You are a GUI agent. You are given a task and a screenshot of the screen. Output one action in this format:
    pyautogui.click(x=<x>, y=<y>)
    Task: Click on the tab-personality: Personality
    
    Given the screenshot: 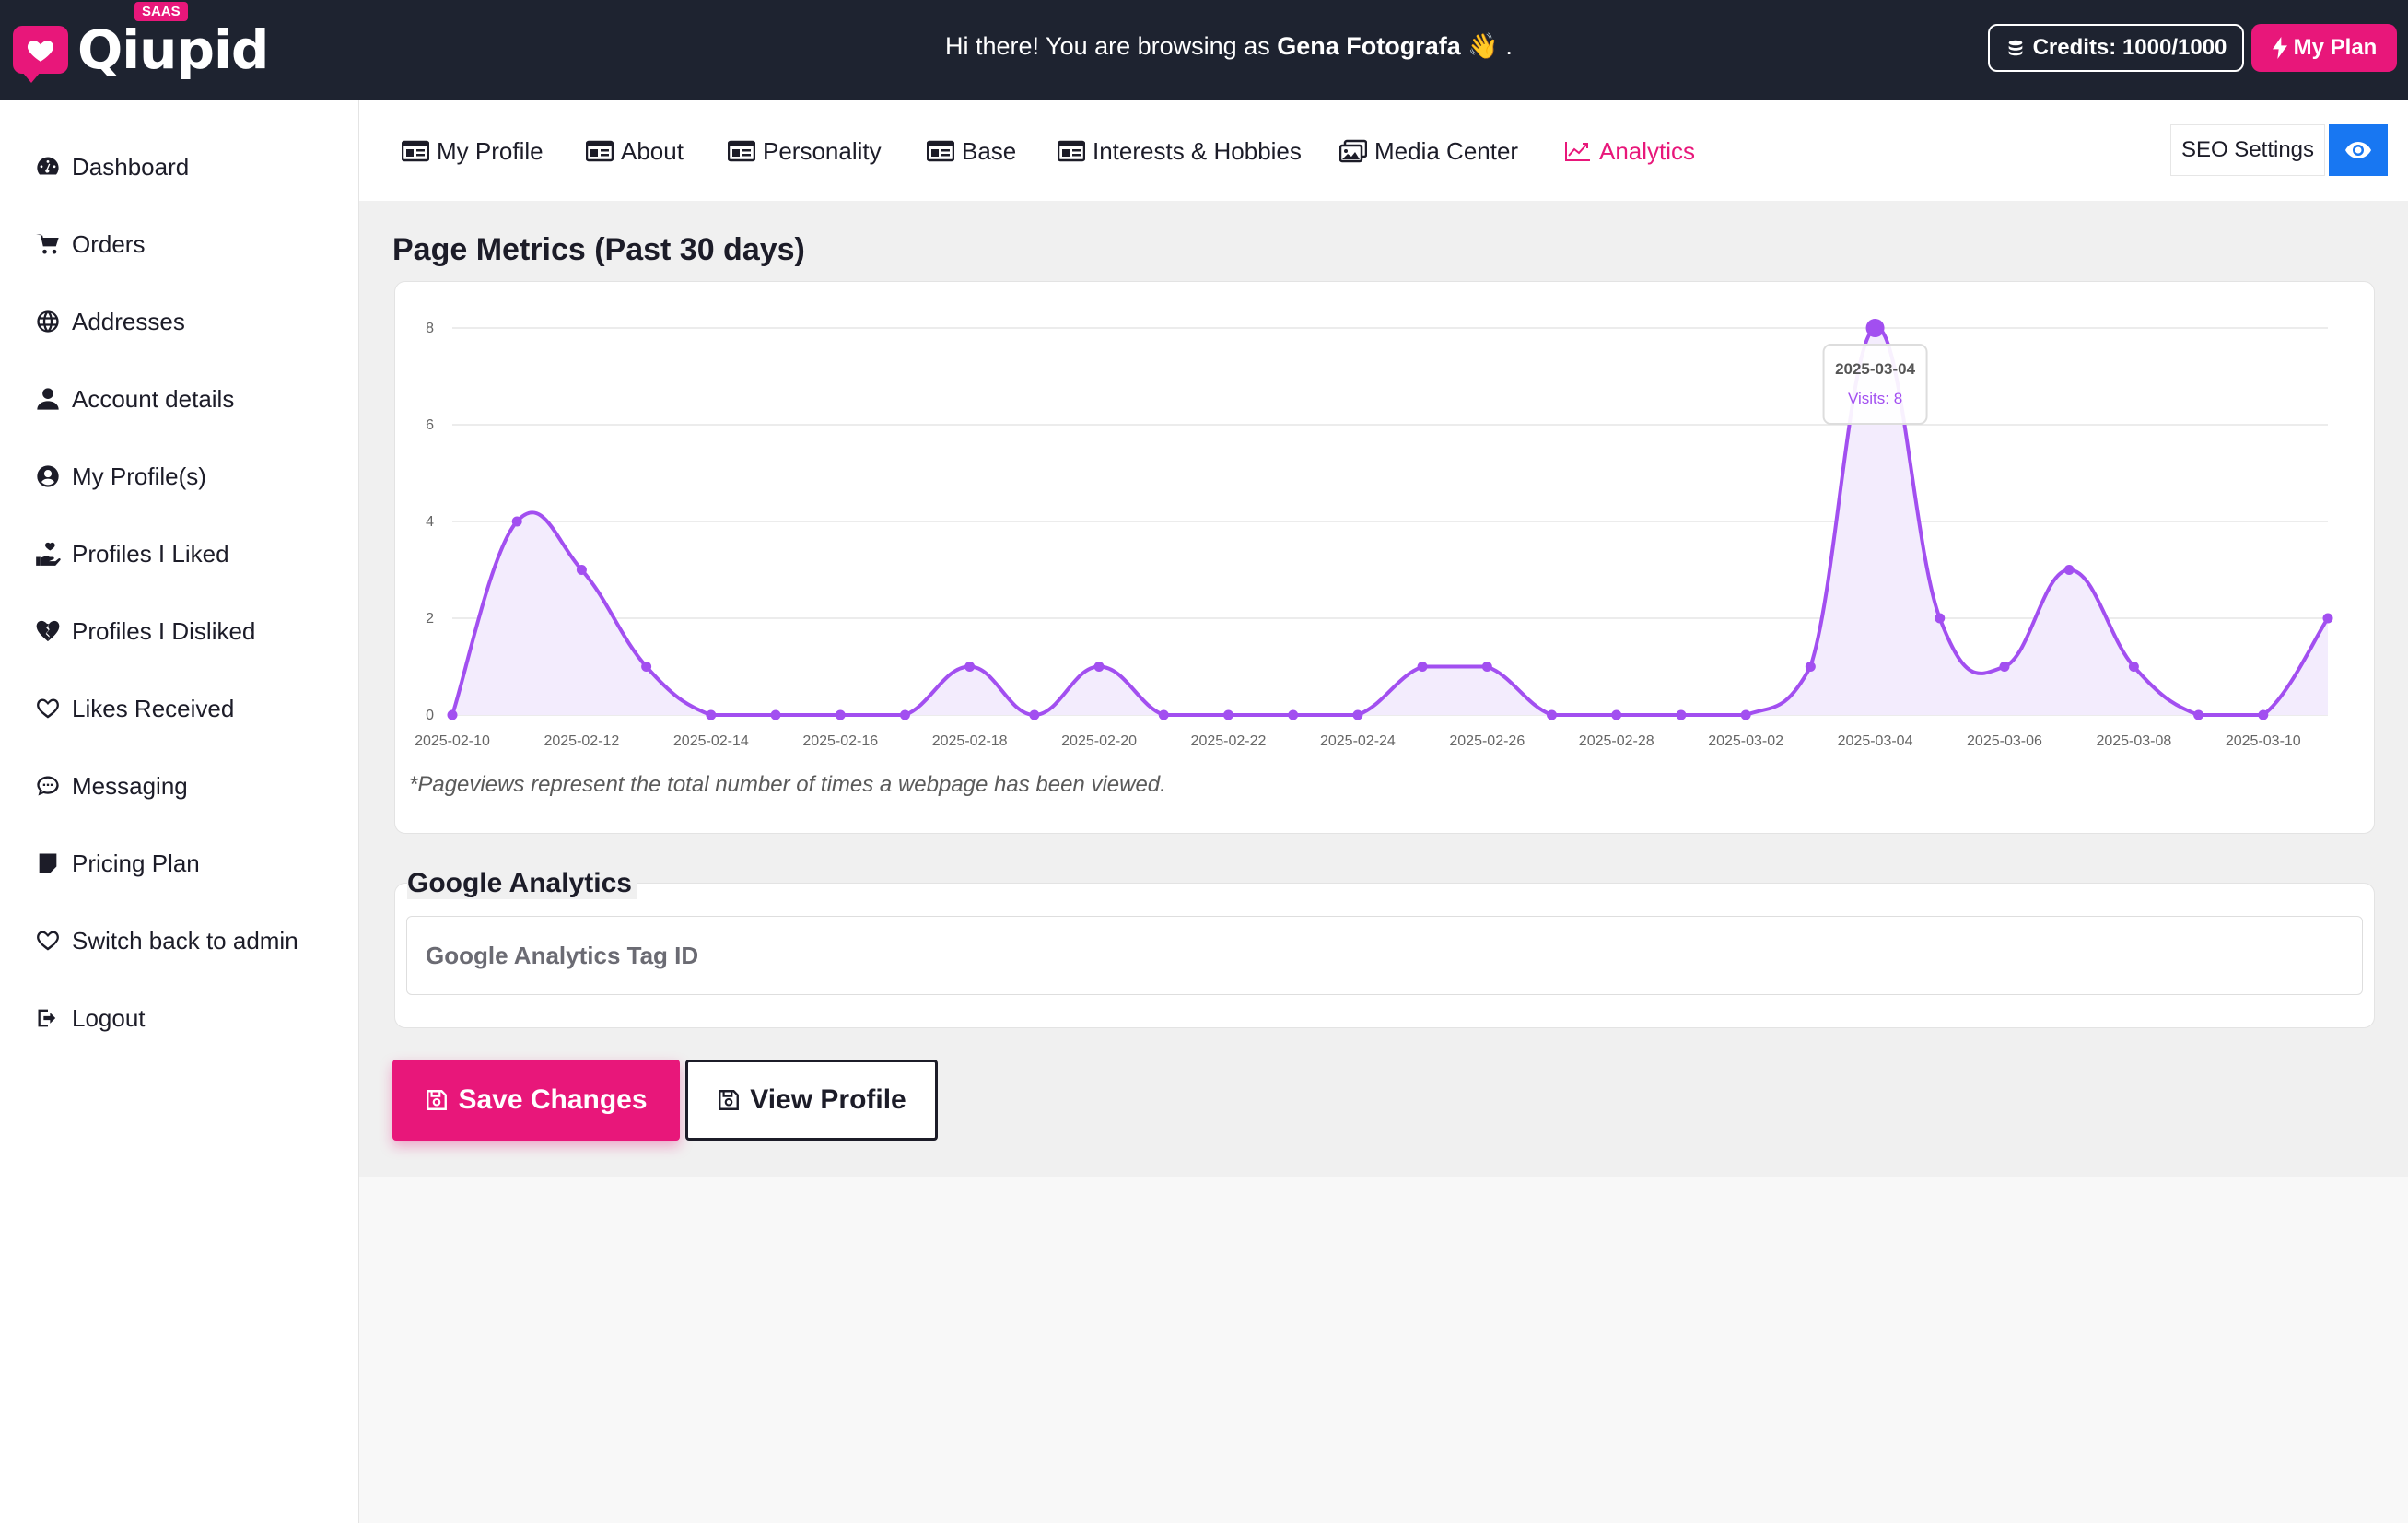 What is the action you would take?
    pyautogui.click(x=805, y=151)
    